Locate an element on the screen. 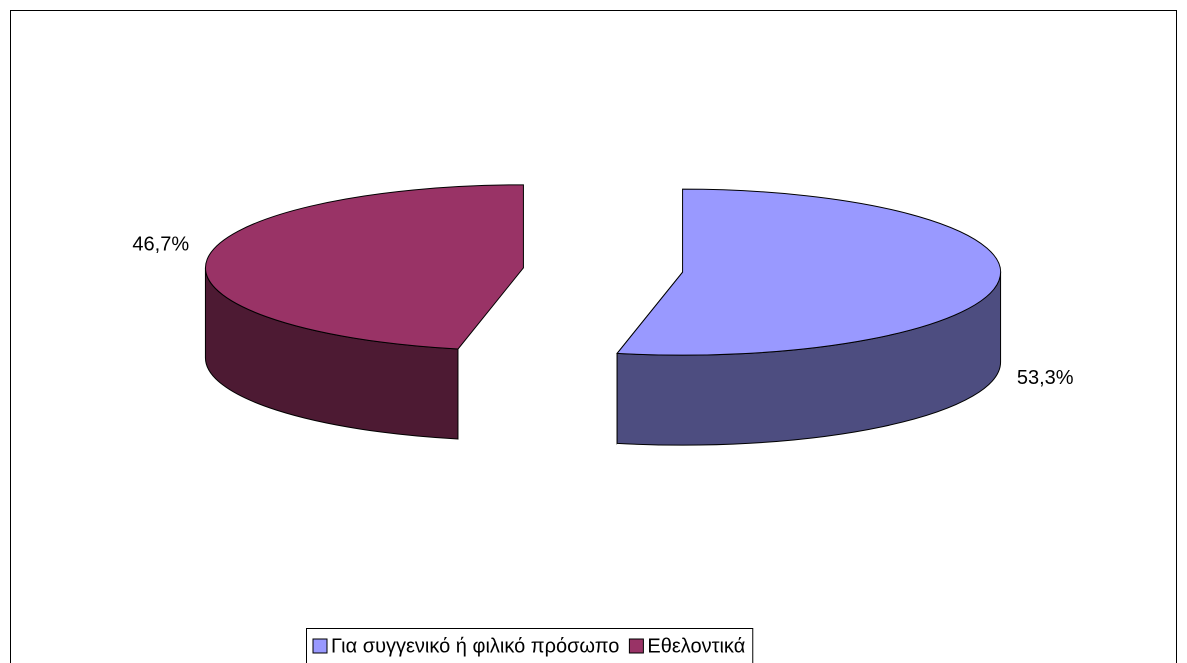 This screenshot has height=663, width=1187. data-label: 53,3% is located at coordinates (1045, 378).